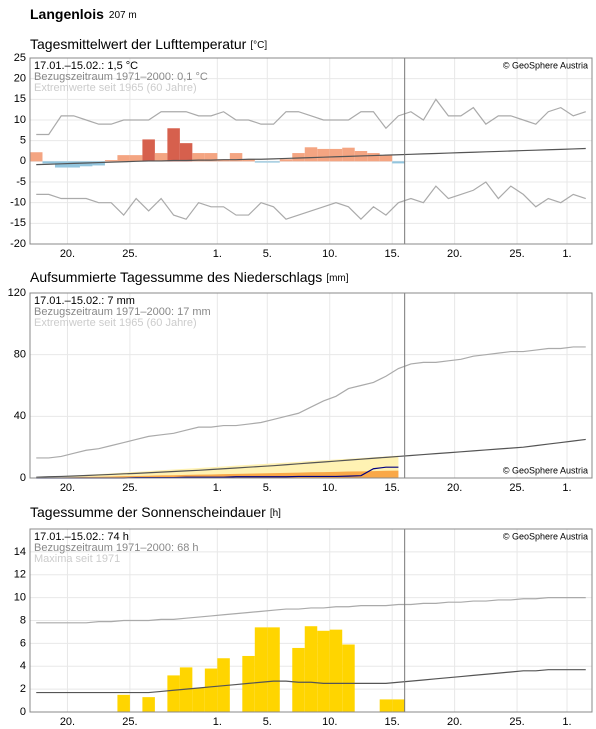 This screenshot has width=596, height=729. I want to click on info-text: Maxima seit 1971, so click(77, 559).